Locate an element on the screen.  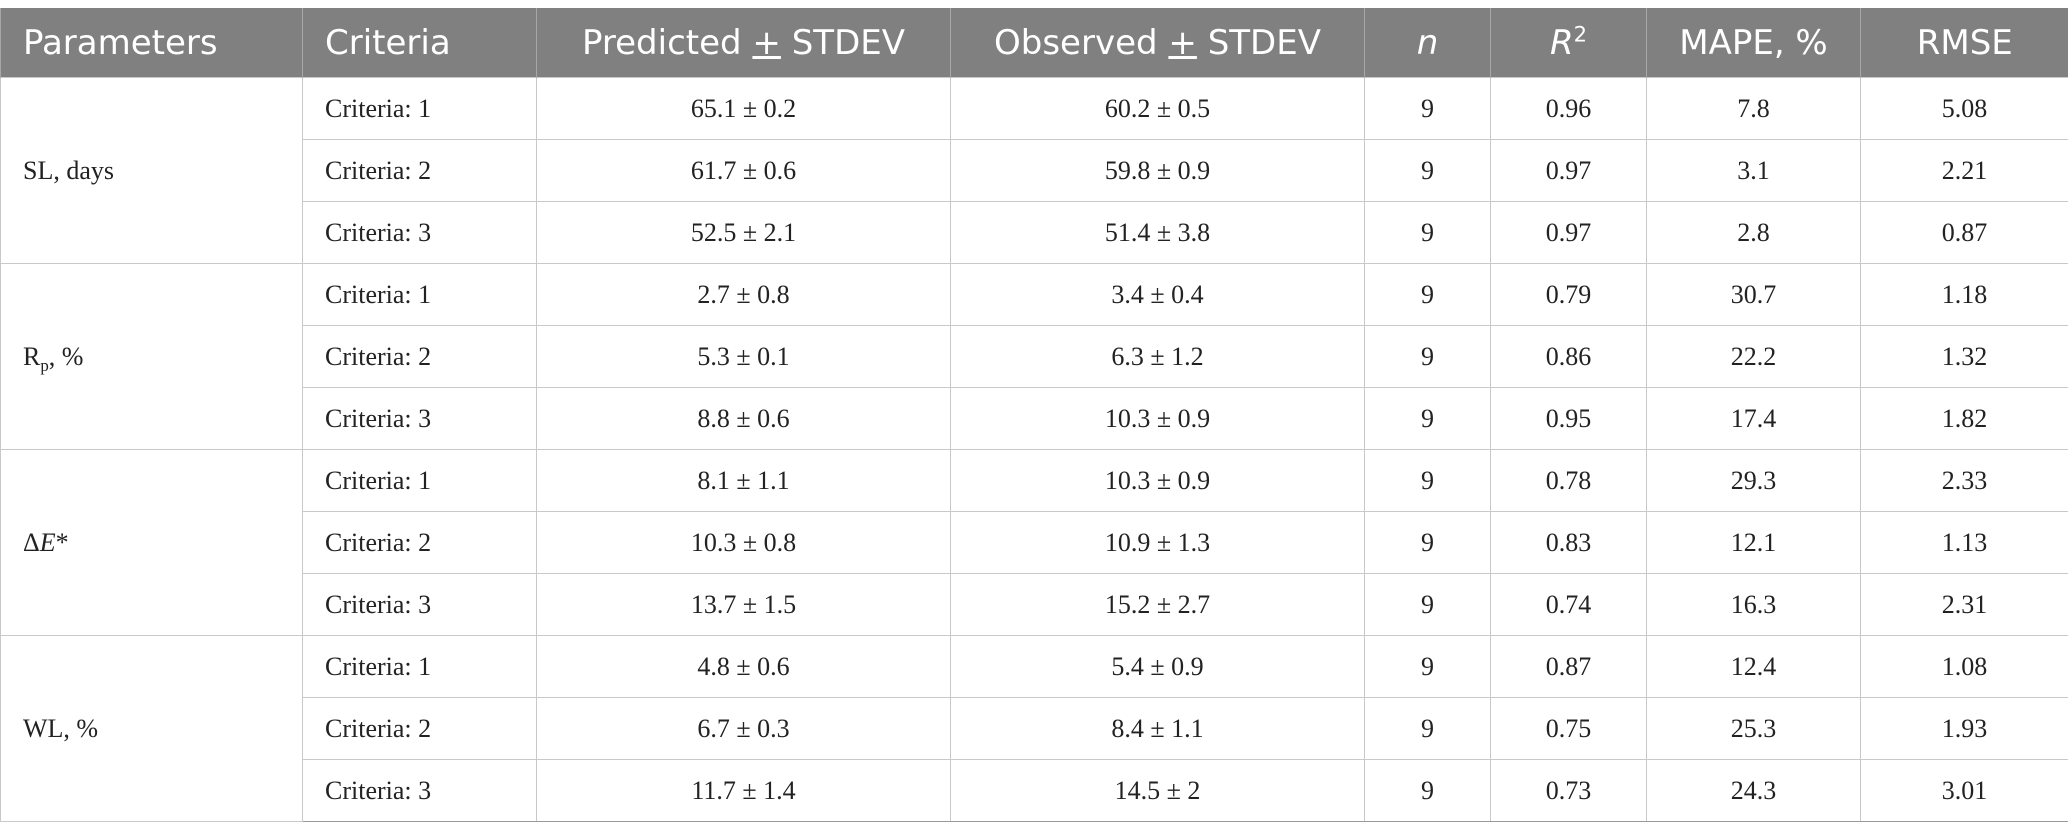
rmse-cell: 3.01 is located at coordinates (1964, 790).